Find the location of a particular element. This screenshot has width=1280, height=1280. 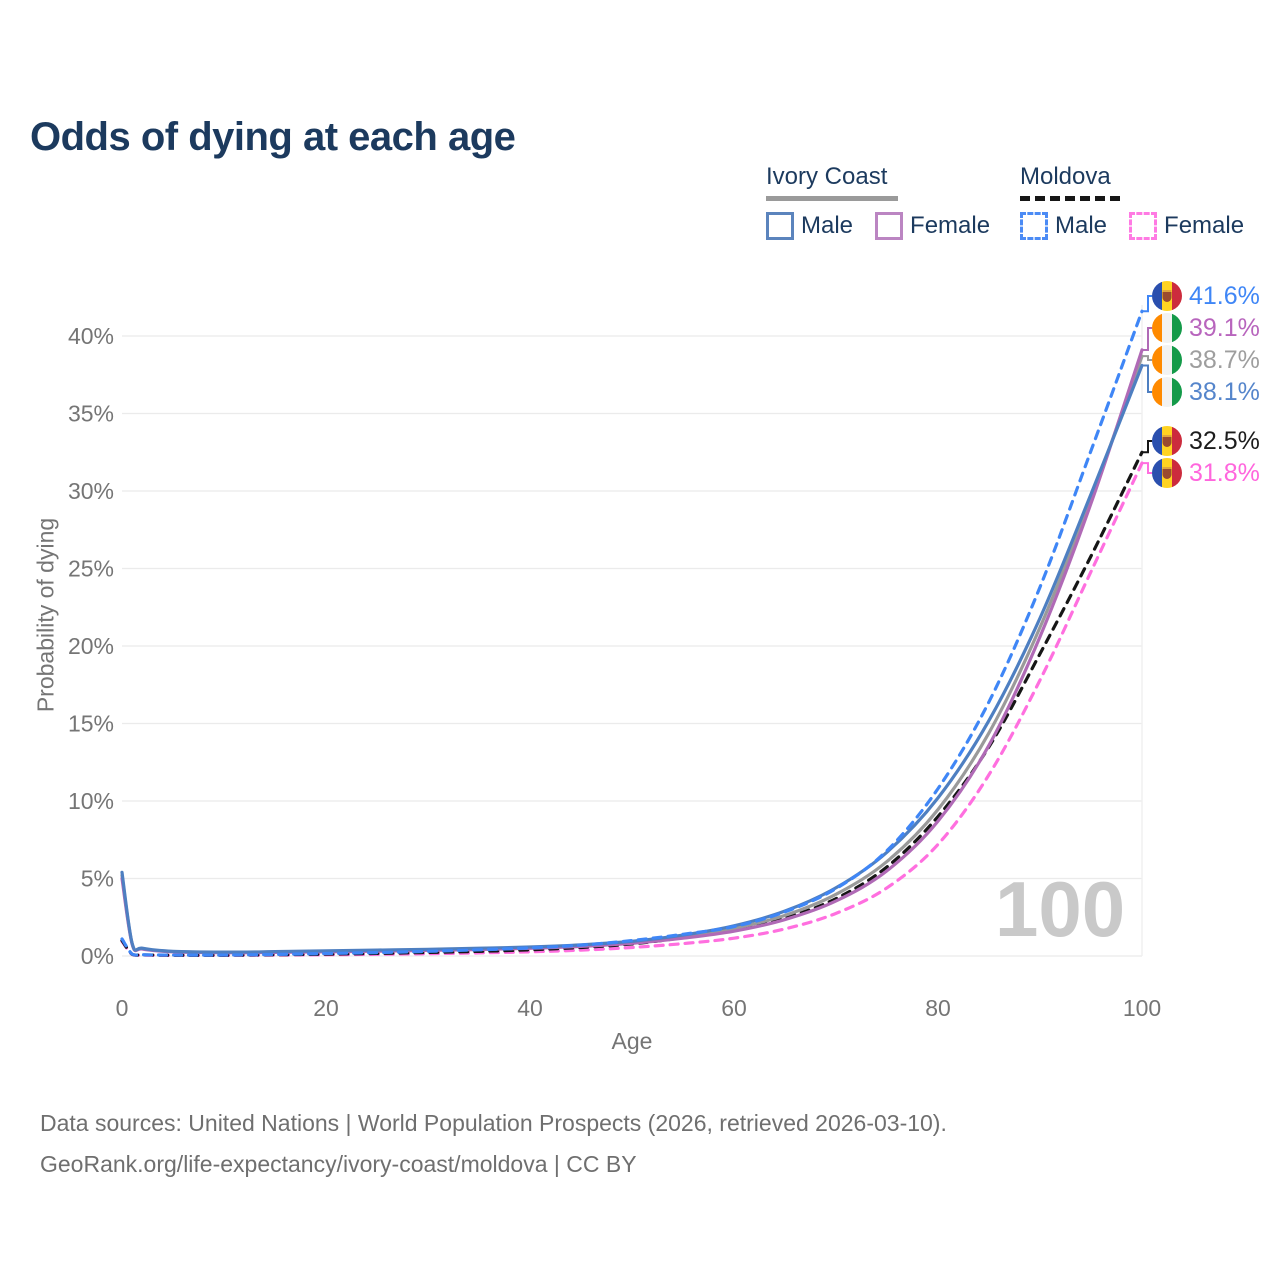

legend-label-moldova-male: Male is located at coordinates (1081, 225).